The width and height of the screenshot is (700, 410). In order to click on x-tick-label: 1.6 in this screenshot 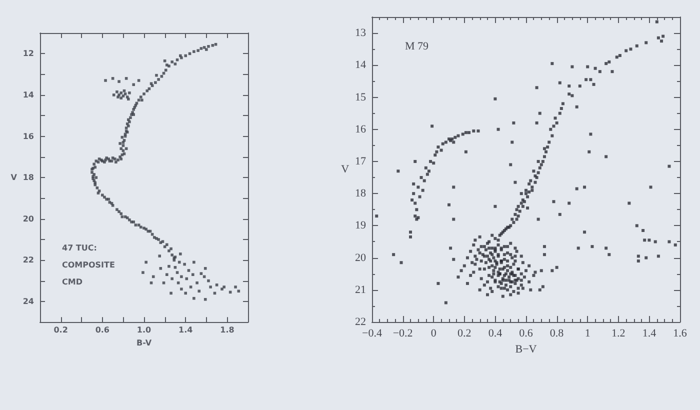, I will do `click(680, 334)`.